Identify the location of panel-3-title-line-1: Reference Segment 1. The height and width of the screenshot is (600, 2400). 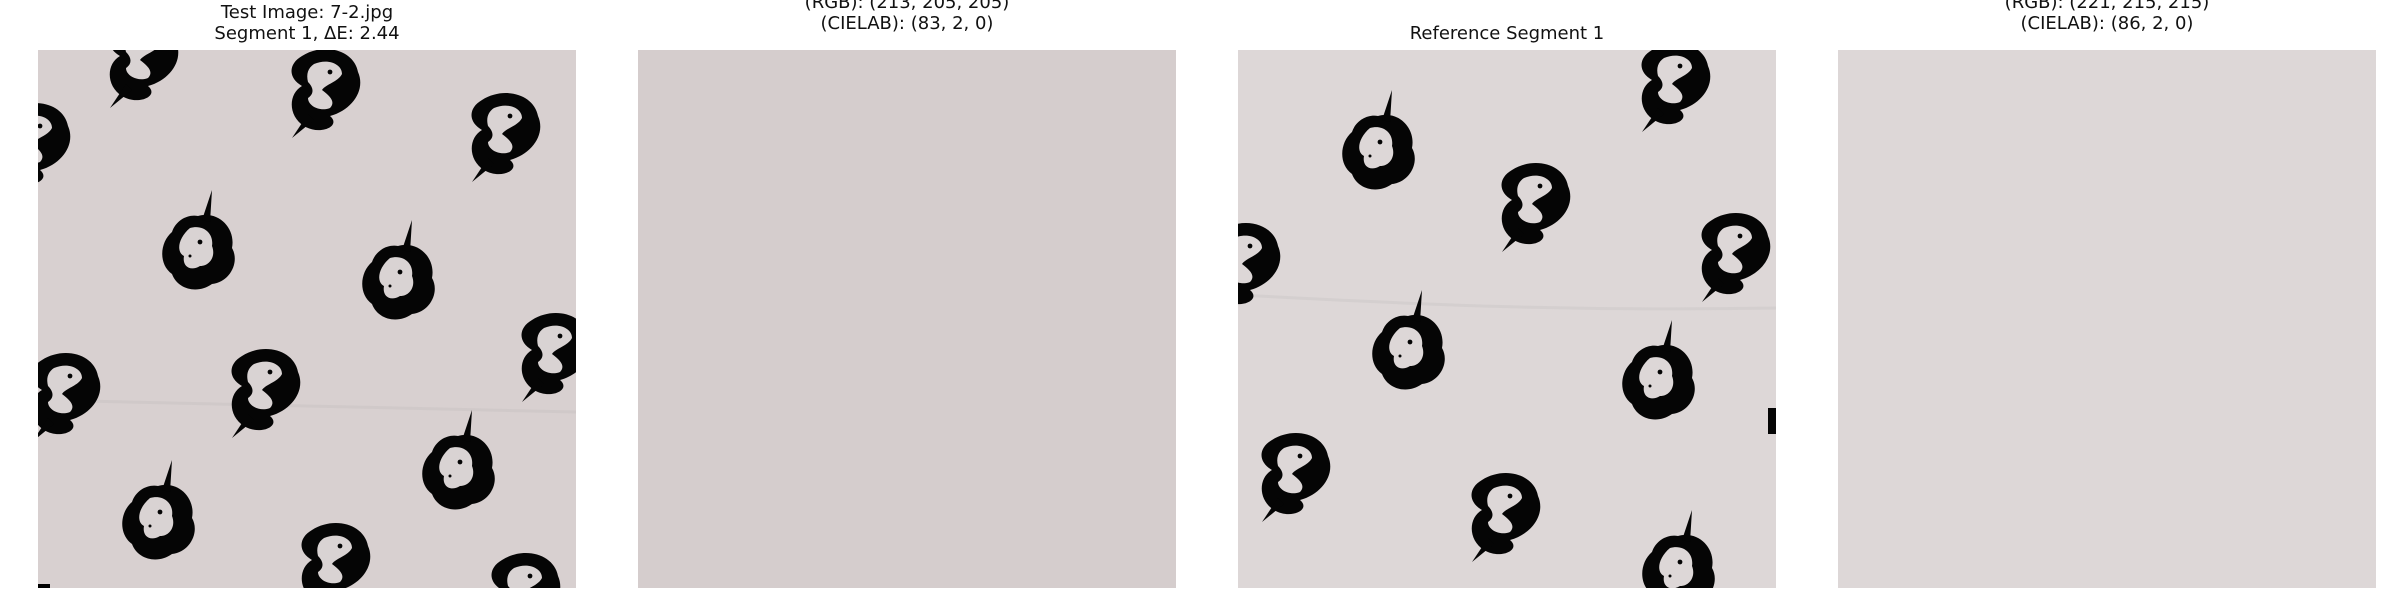
(1507, 33).